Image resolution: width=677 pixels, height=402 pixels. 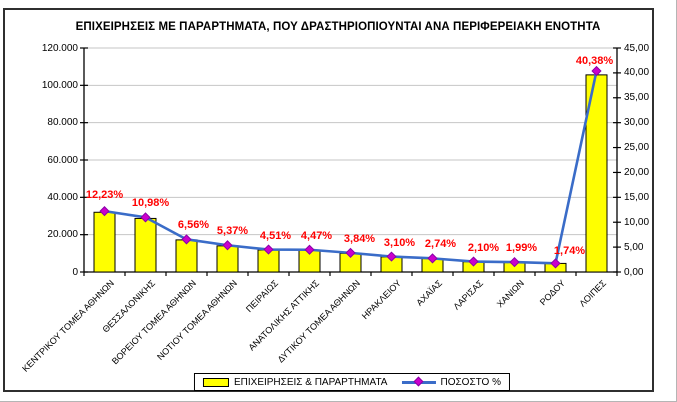 What do you see at coordinates (637, 73) in the screenshot?
I see `right-axis-tick-label: 40,00` at bounding box center [637, 73].